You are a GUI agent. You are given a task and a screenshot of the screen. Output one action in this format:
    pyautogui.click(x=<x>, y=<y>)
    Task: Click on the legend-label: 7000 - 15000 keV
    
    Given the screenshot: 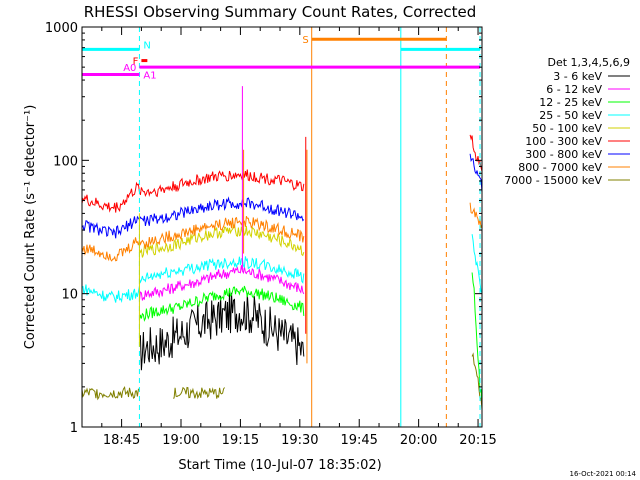 What is the action you would take?
    pyautogui.click(x=553, y=180)
    